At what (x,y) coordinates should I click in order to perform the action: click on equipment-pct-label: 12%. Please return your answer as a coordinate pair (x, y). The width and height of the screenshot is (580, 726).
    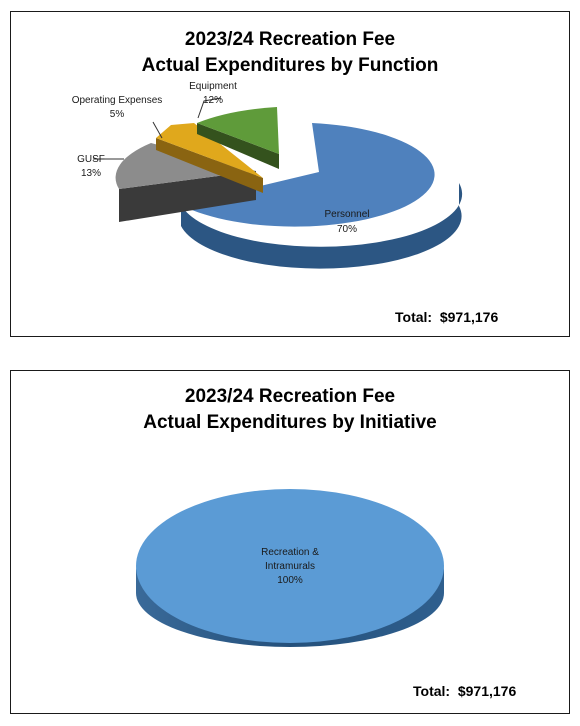
    Looking at the image, I should click on (213, 100).